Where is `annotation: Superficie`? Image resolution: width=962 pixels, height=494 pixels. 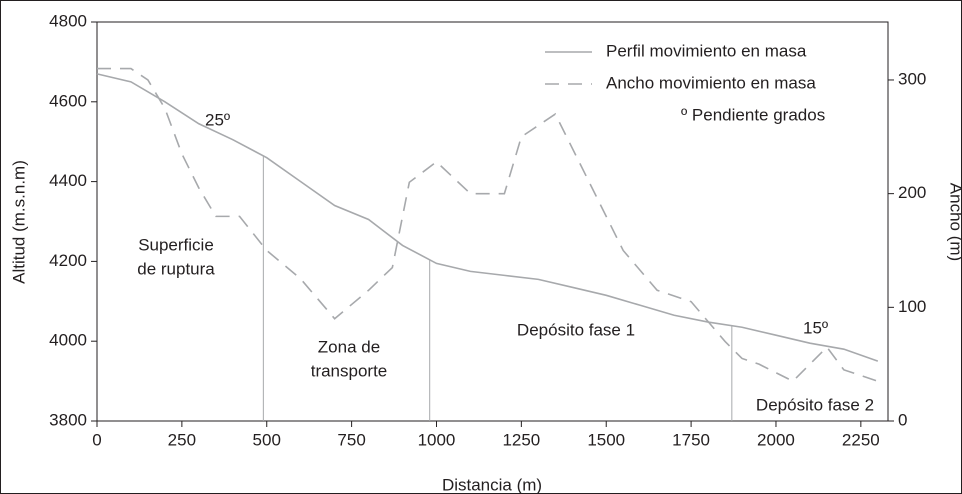
annotation: Superficie is located at coordinates (176, 244).